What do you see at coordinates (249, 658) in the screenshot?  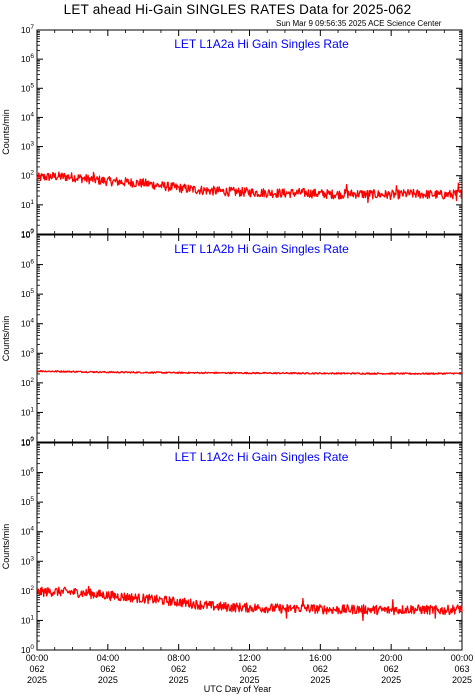 I see `x-tick-label: 12:00` at bounding box center [249, 658].